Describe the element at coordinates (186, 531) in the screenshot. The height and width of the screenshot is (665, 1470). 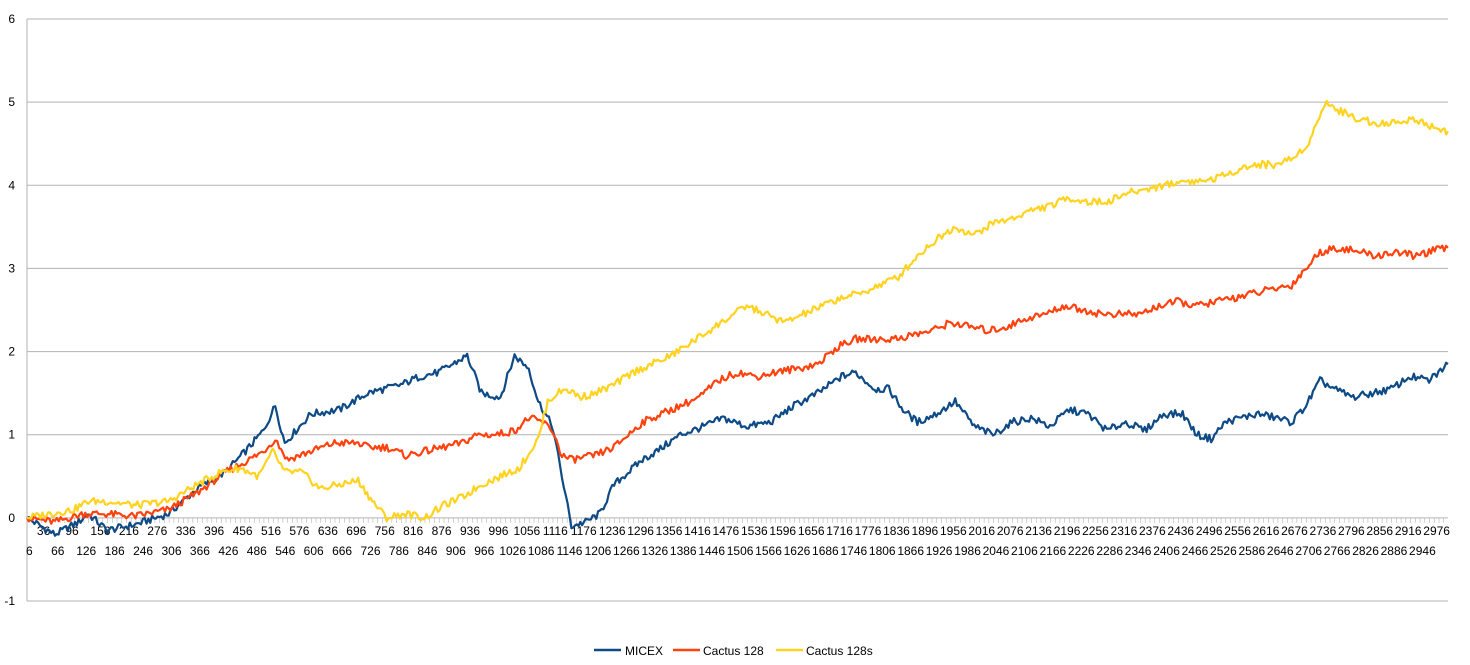
I see `x-tick-label: 336` at that location.